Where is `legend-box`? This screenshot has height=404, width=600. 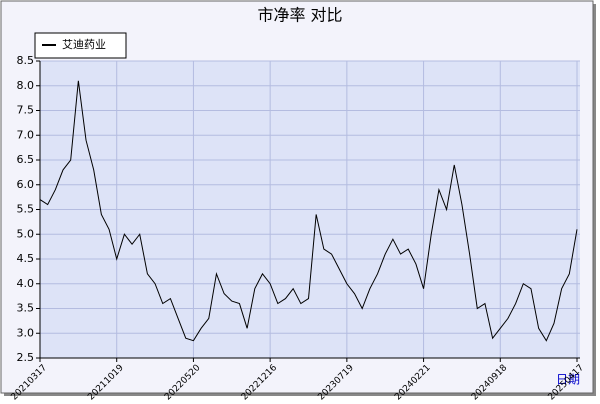
legend-box is located at coordinates (80, 45).